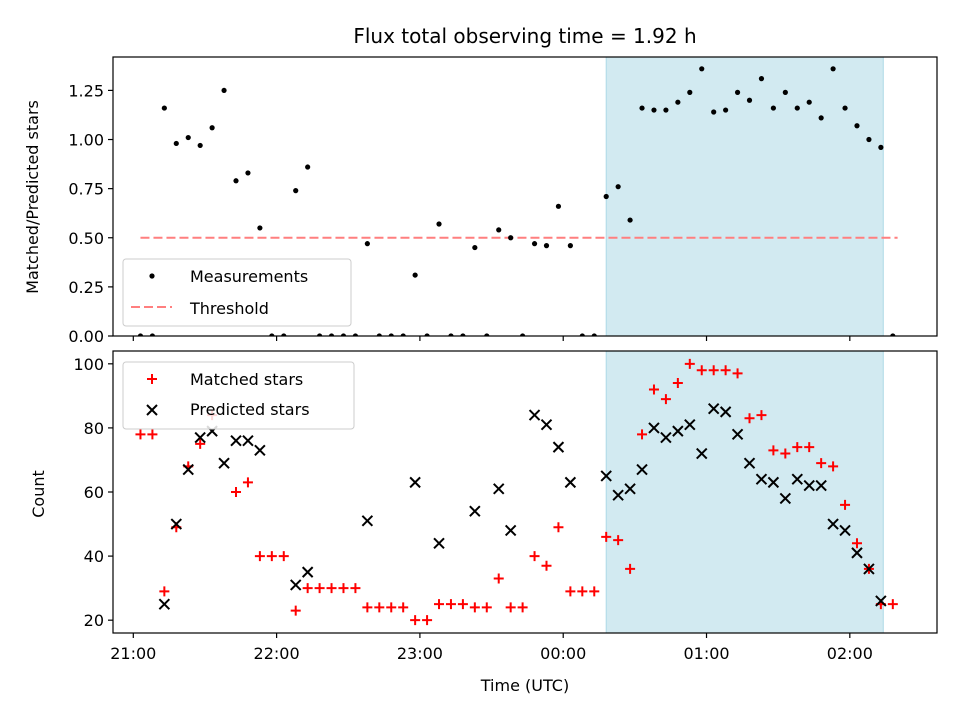 Image resolution: width=960 pixels, height=720 pixels. I want to click on chart-title: Flux total observing time = 1.92 h, so click(524, 36).